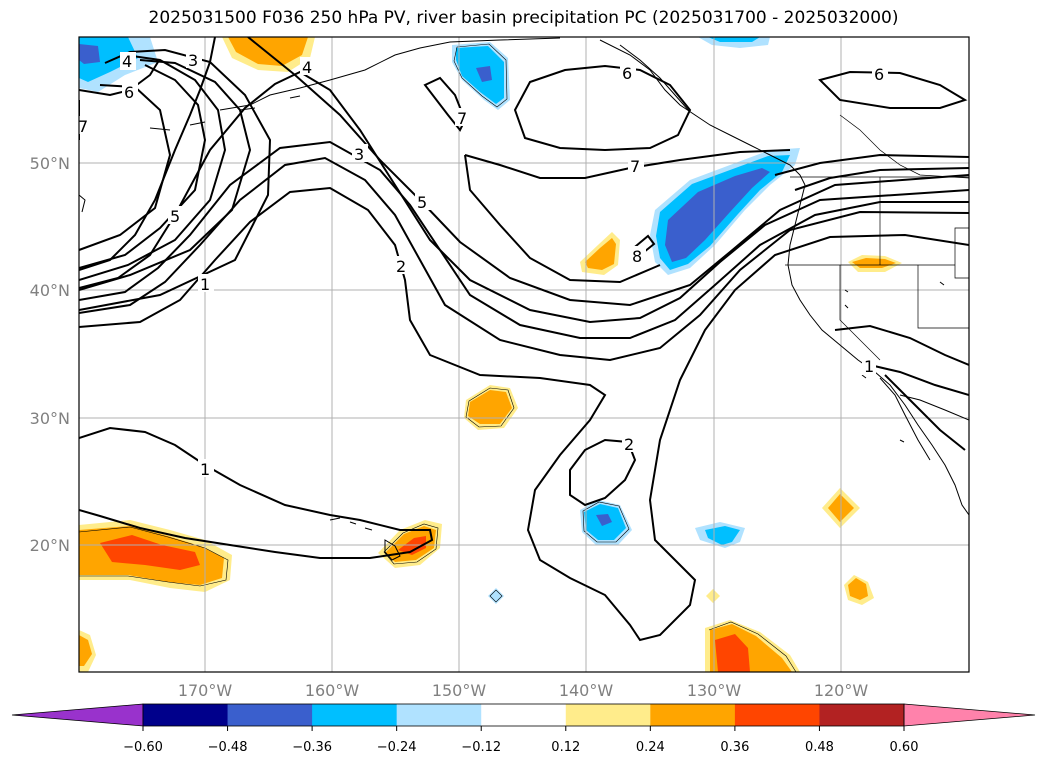 This screenshot has height=765, width=1047. Describe the element at coordinates (143, 747) in the screenshot. I see `colorbar-tick-label: −0.60` at that location.